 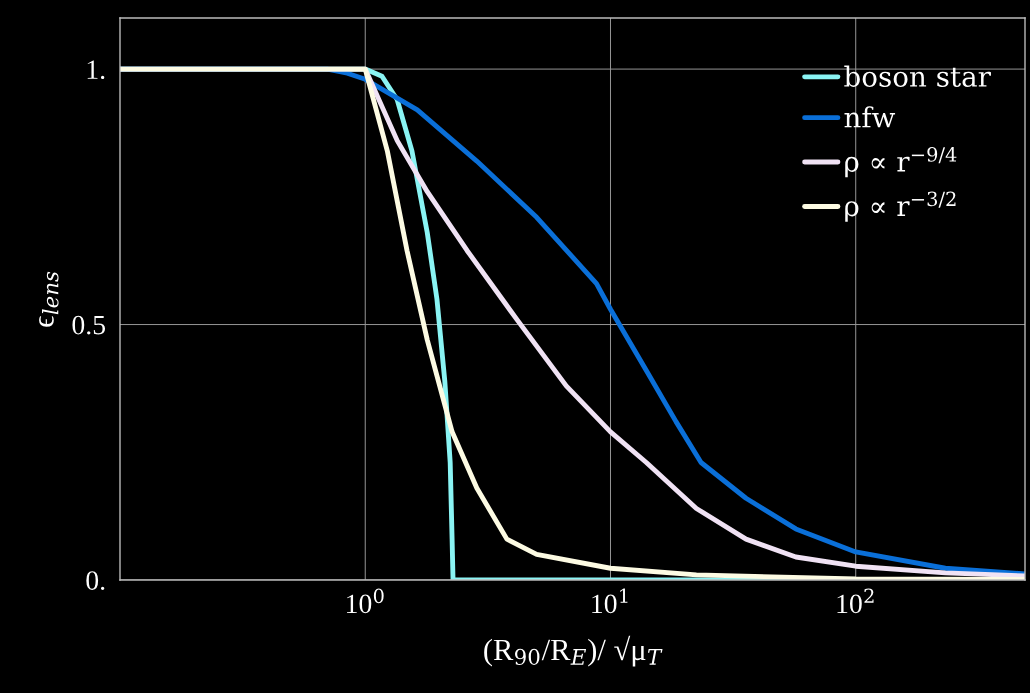 What do you see at coordinates (901, 162) in the screenshot?
I see `legend-label: ρ ∝ r$^{−9/4}$` at bounding box center [901, 162].